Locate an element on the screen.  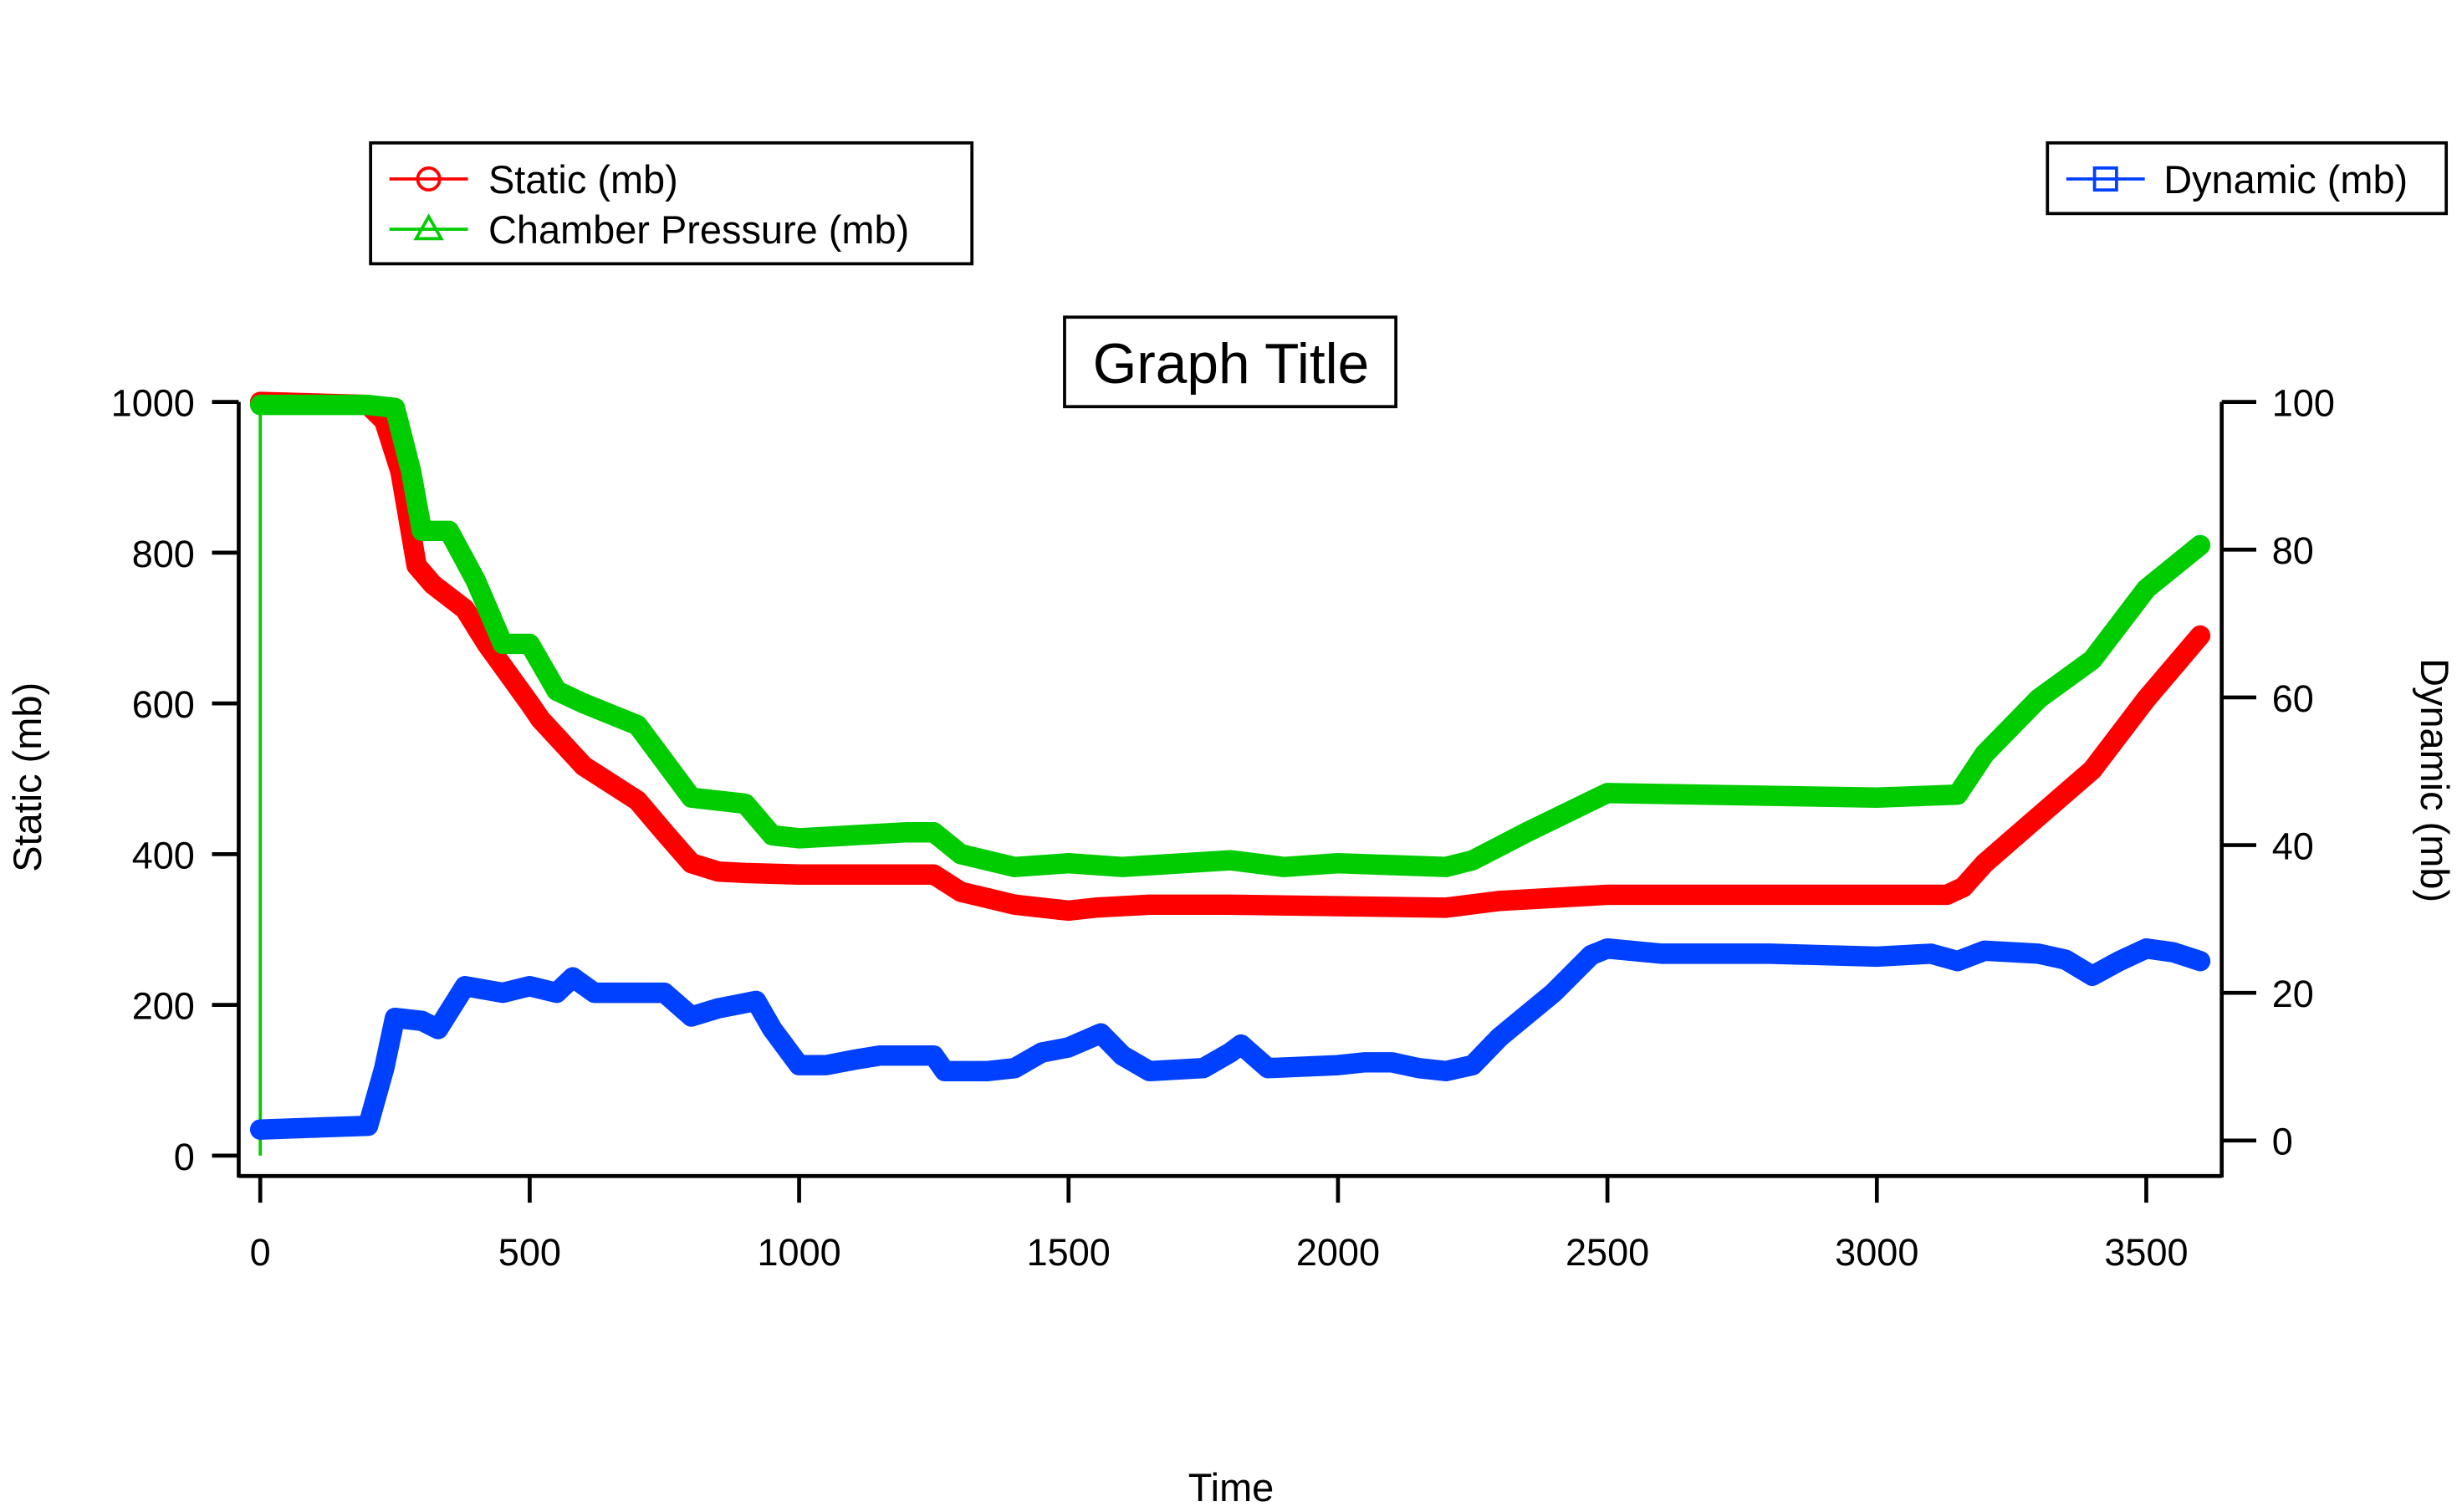
y-right-tick-label: 0 is located at coordinates (2282, 1142).